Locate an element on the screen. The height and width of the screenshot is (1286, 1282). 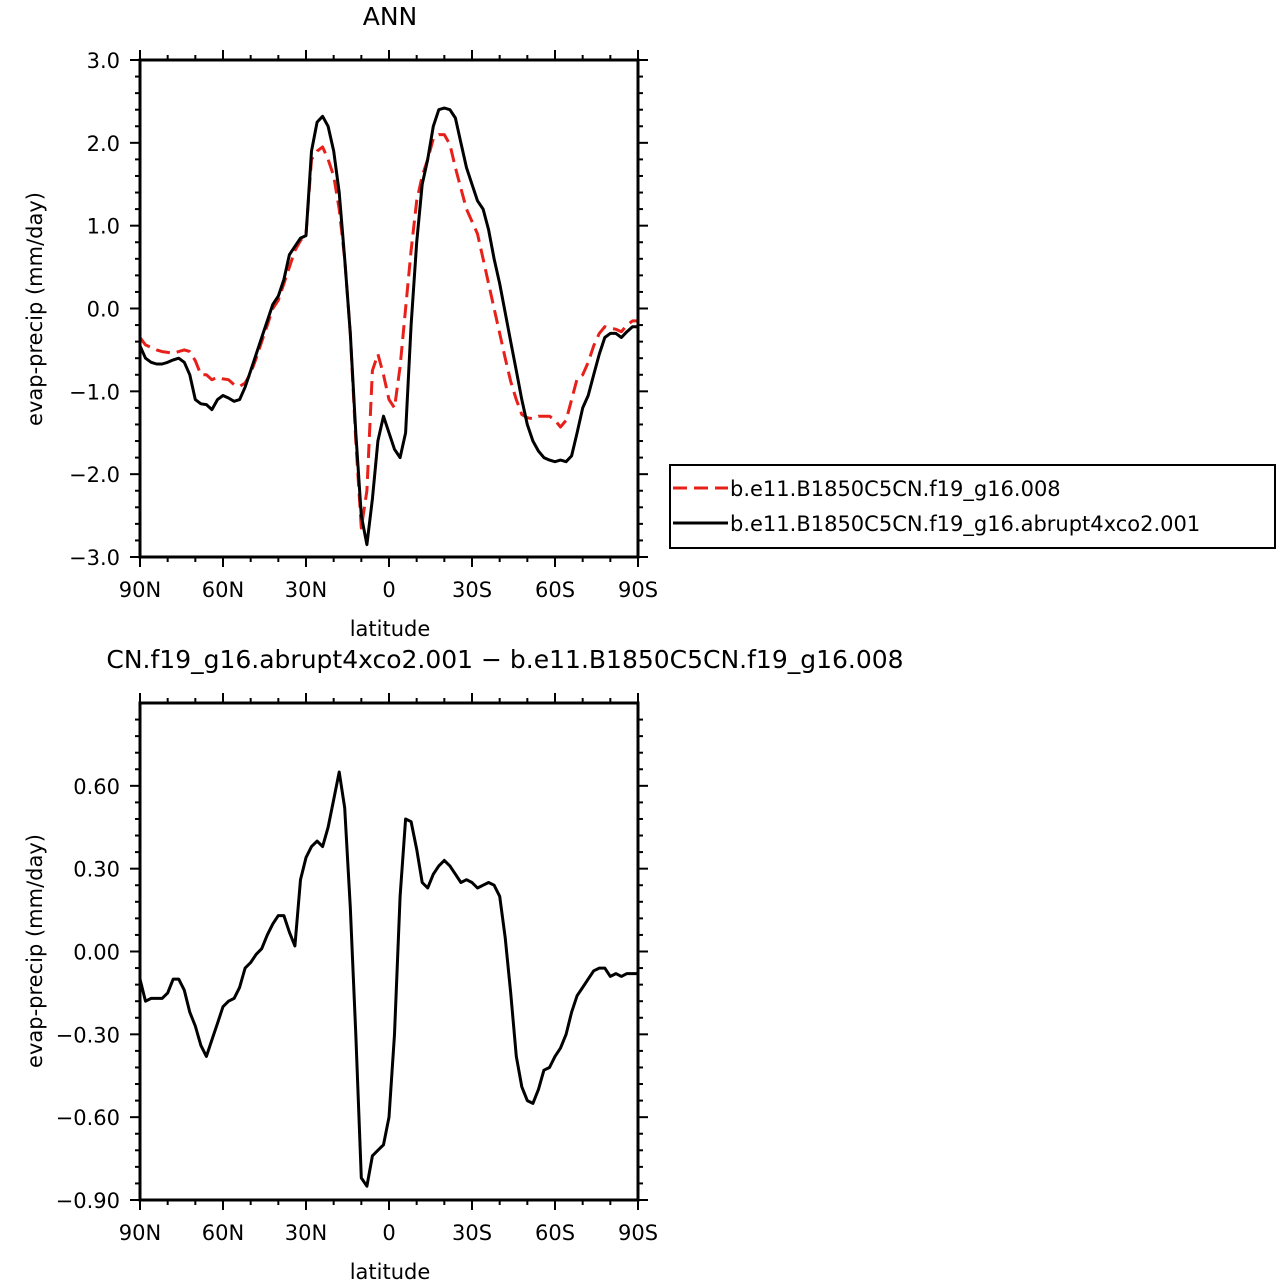
y-tick-label: 0.30 is located at coordinates (96, 870).